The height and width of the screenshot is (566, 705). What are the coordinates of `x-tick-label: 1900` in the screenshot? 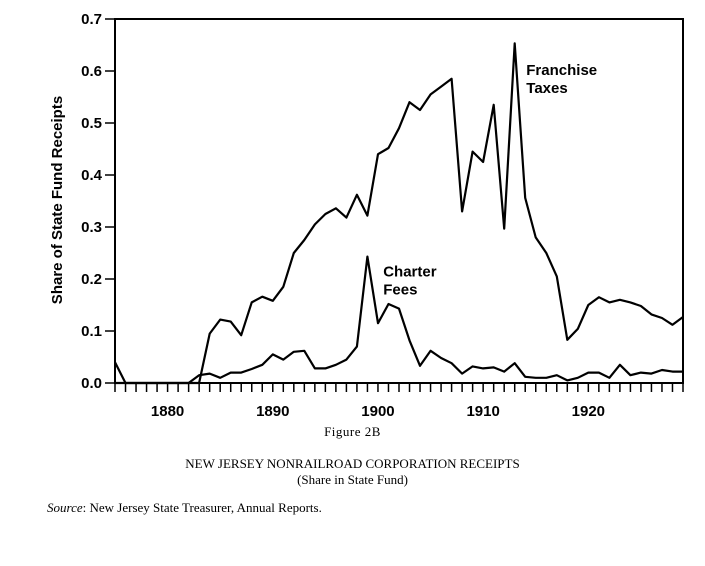 It's located at (377, 411).